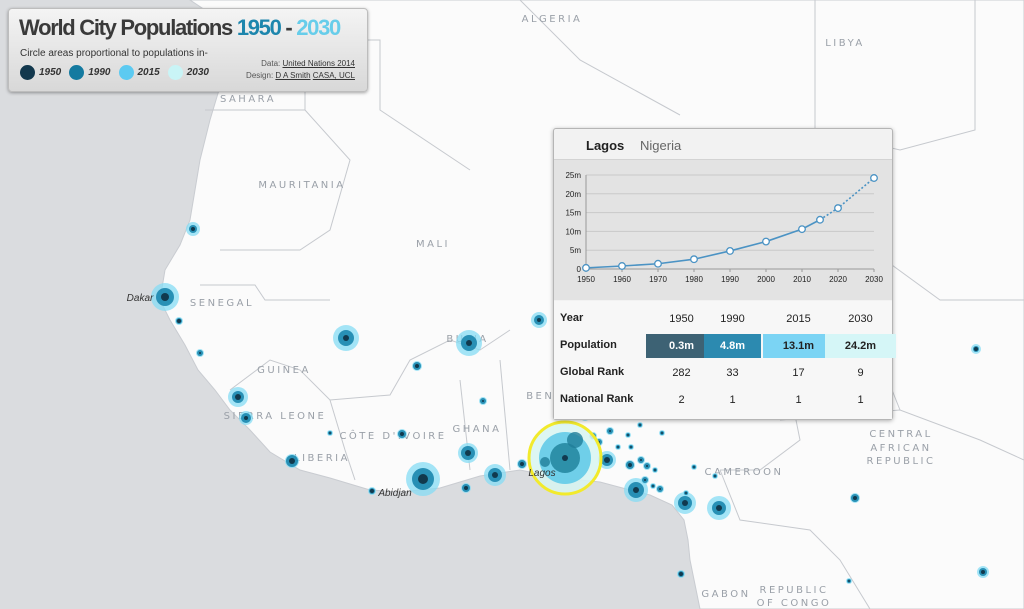 This screenshot has height=609, width=1024. I want to click on country-label: LIBYA, so click(845, 43).